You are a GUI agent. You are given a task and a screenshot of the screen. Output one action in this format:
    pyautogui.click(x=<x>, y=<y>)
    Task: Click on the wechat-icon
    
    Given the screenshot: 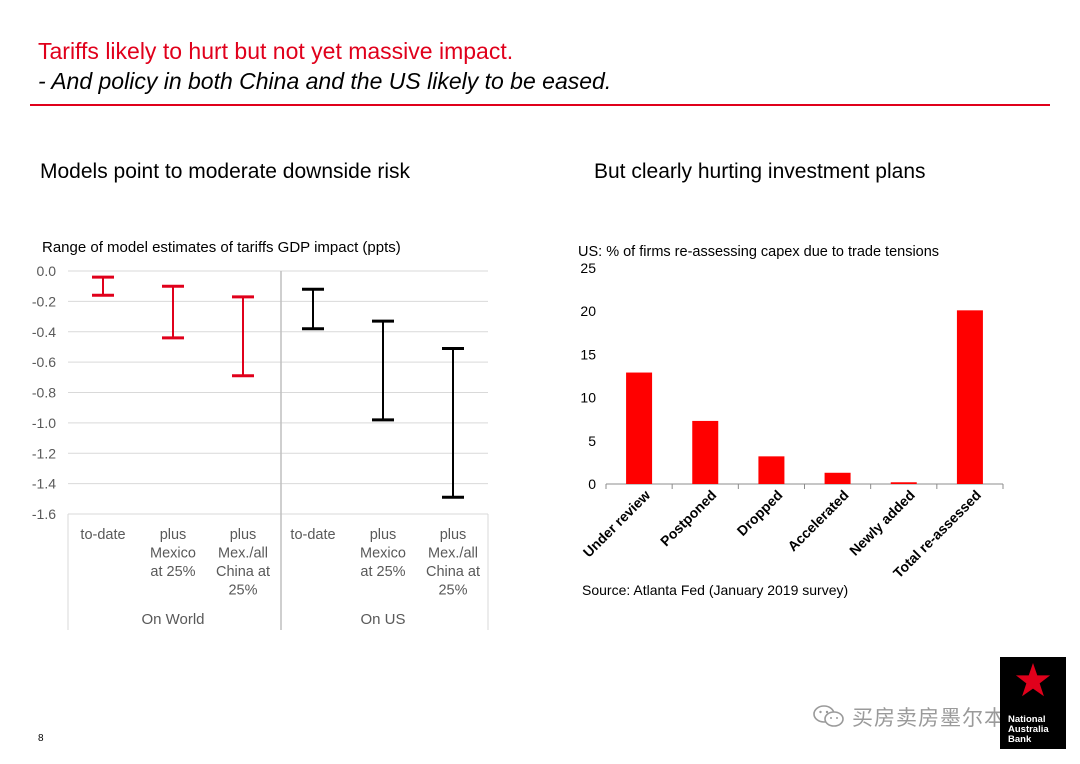 What is the action you would take?
    pyautogui.click(x=828, y=716)
    